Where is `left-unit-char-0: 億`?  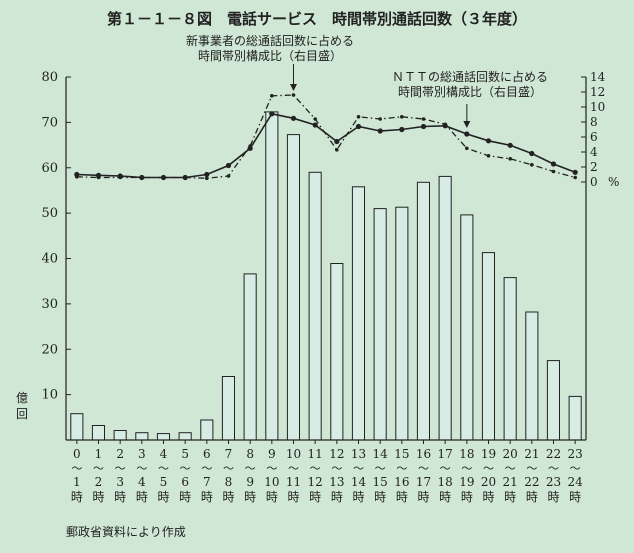
left-unit-char-0: 億 is located at coordinates (22, 398).